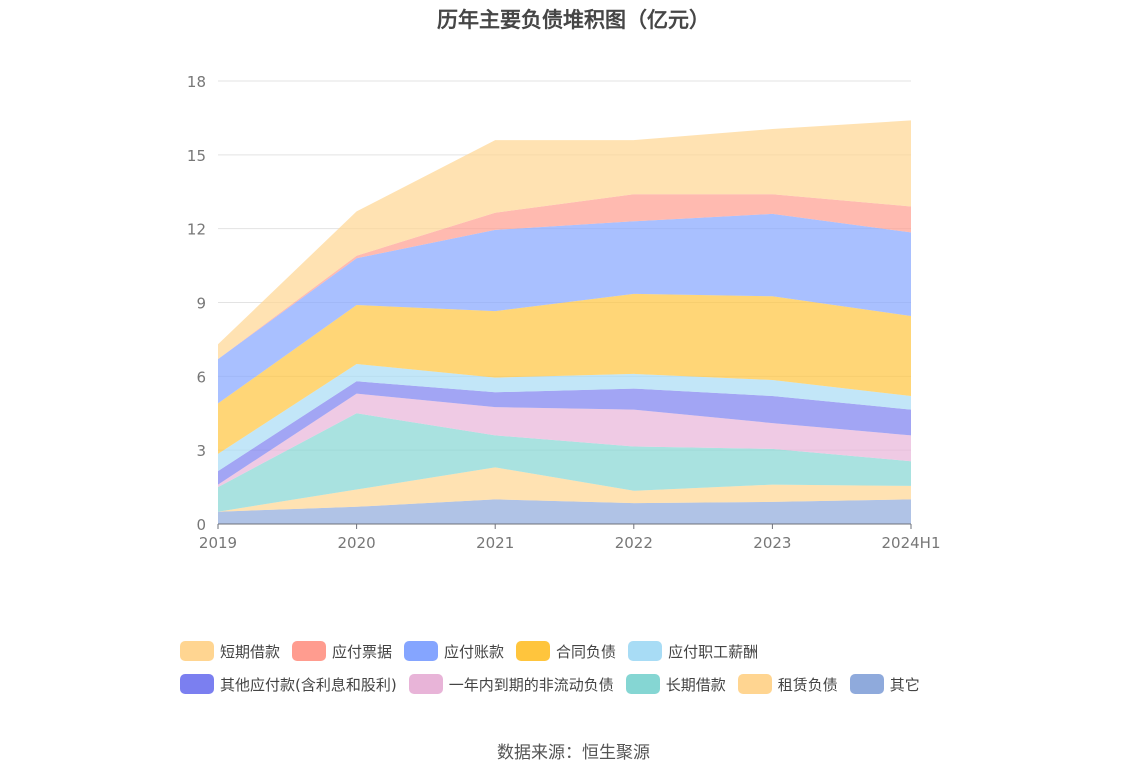 Image resolution: width=1147 pixels, height=776 pixels. What do you see at coordinates (218, 543) in the screenshot?
I see `x-tick-label: 2019` at bounding box center [218, 543].